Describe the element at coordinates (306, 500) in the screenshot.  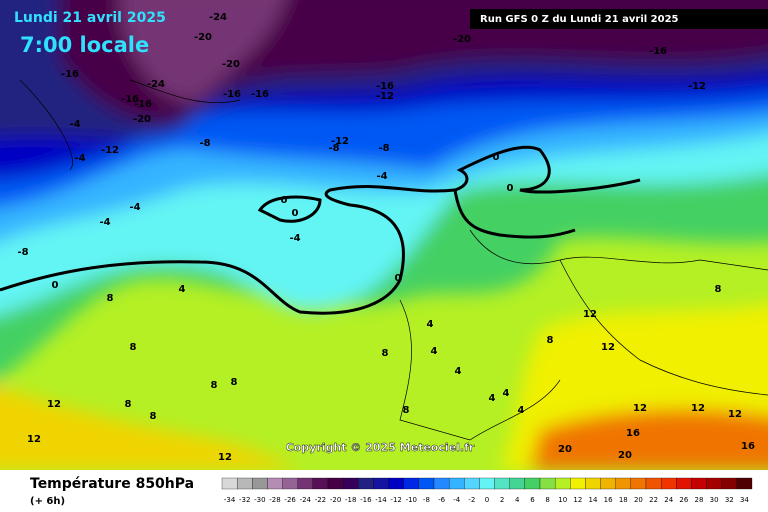
I see `scale-label: -24` at that location.